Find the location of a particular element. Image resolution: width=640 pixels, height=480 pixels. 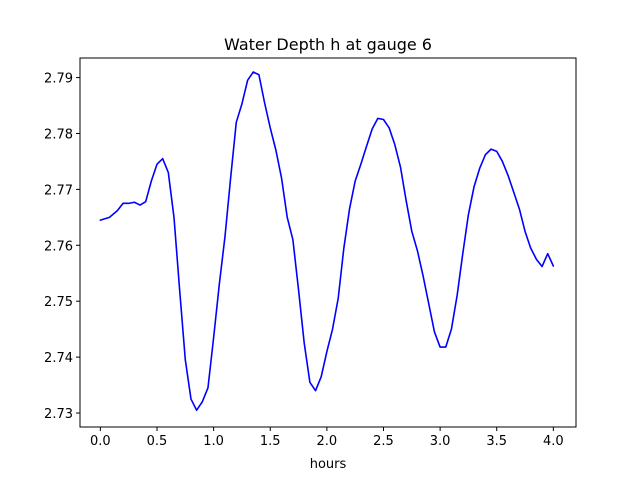

x-tick-label: 2.5 is located at coordinates (383, 441).